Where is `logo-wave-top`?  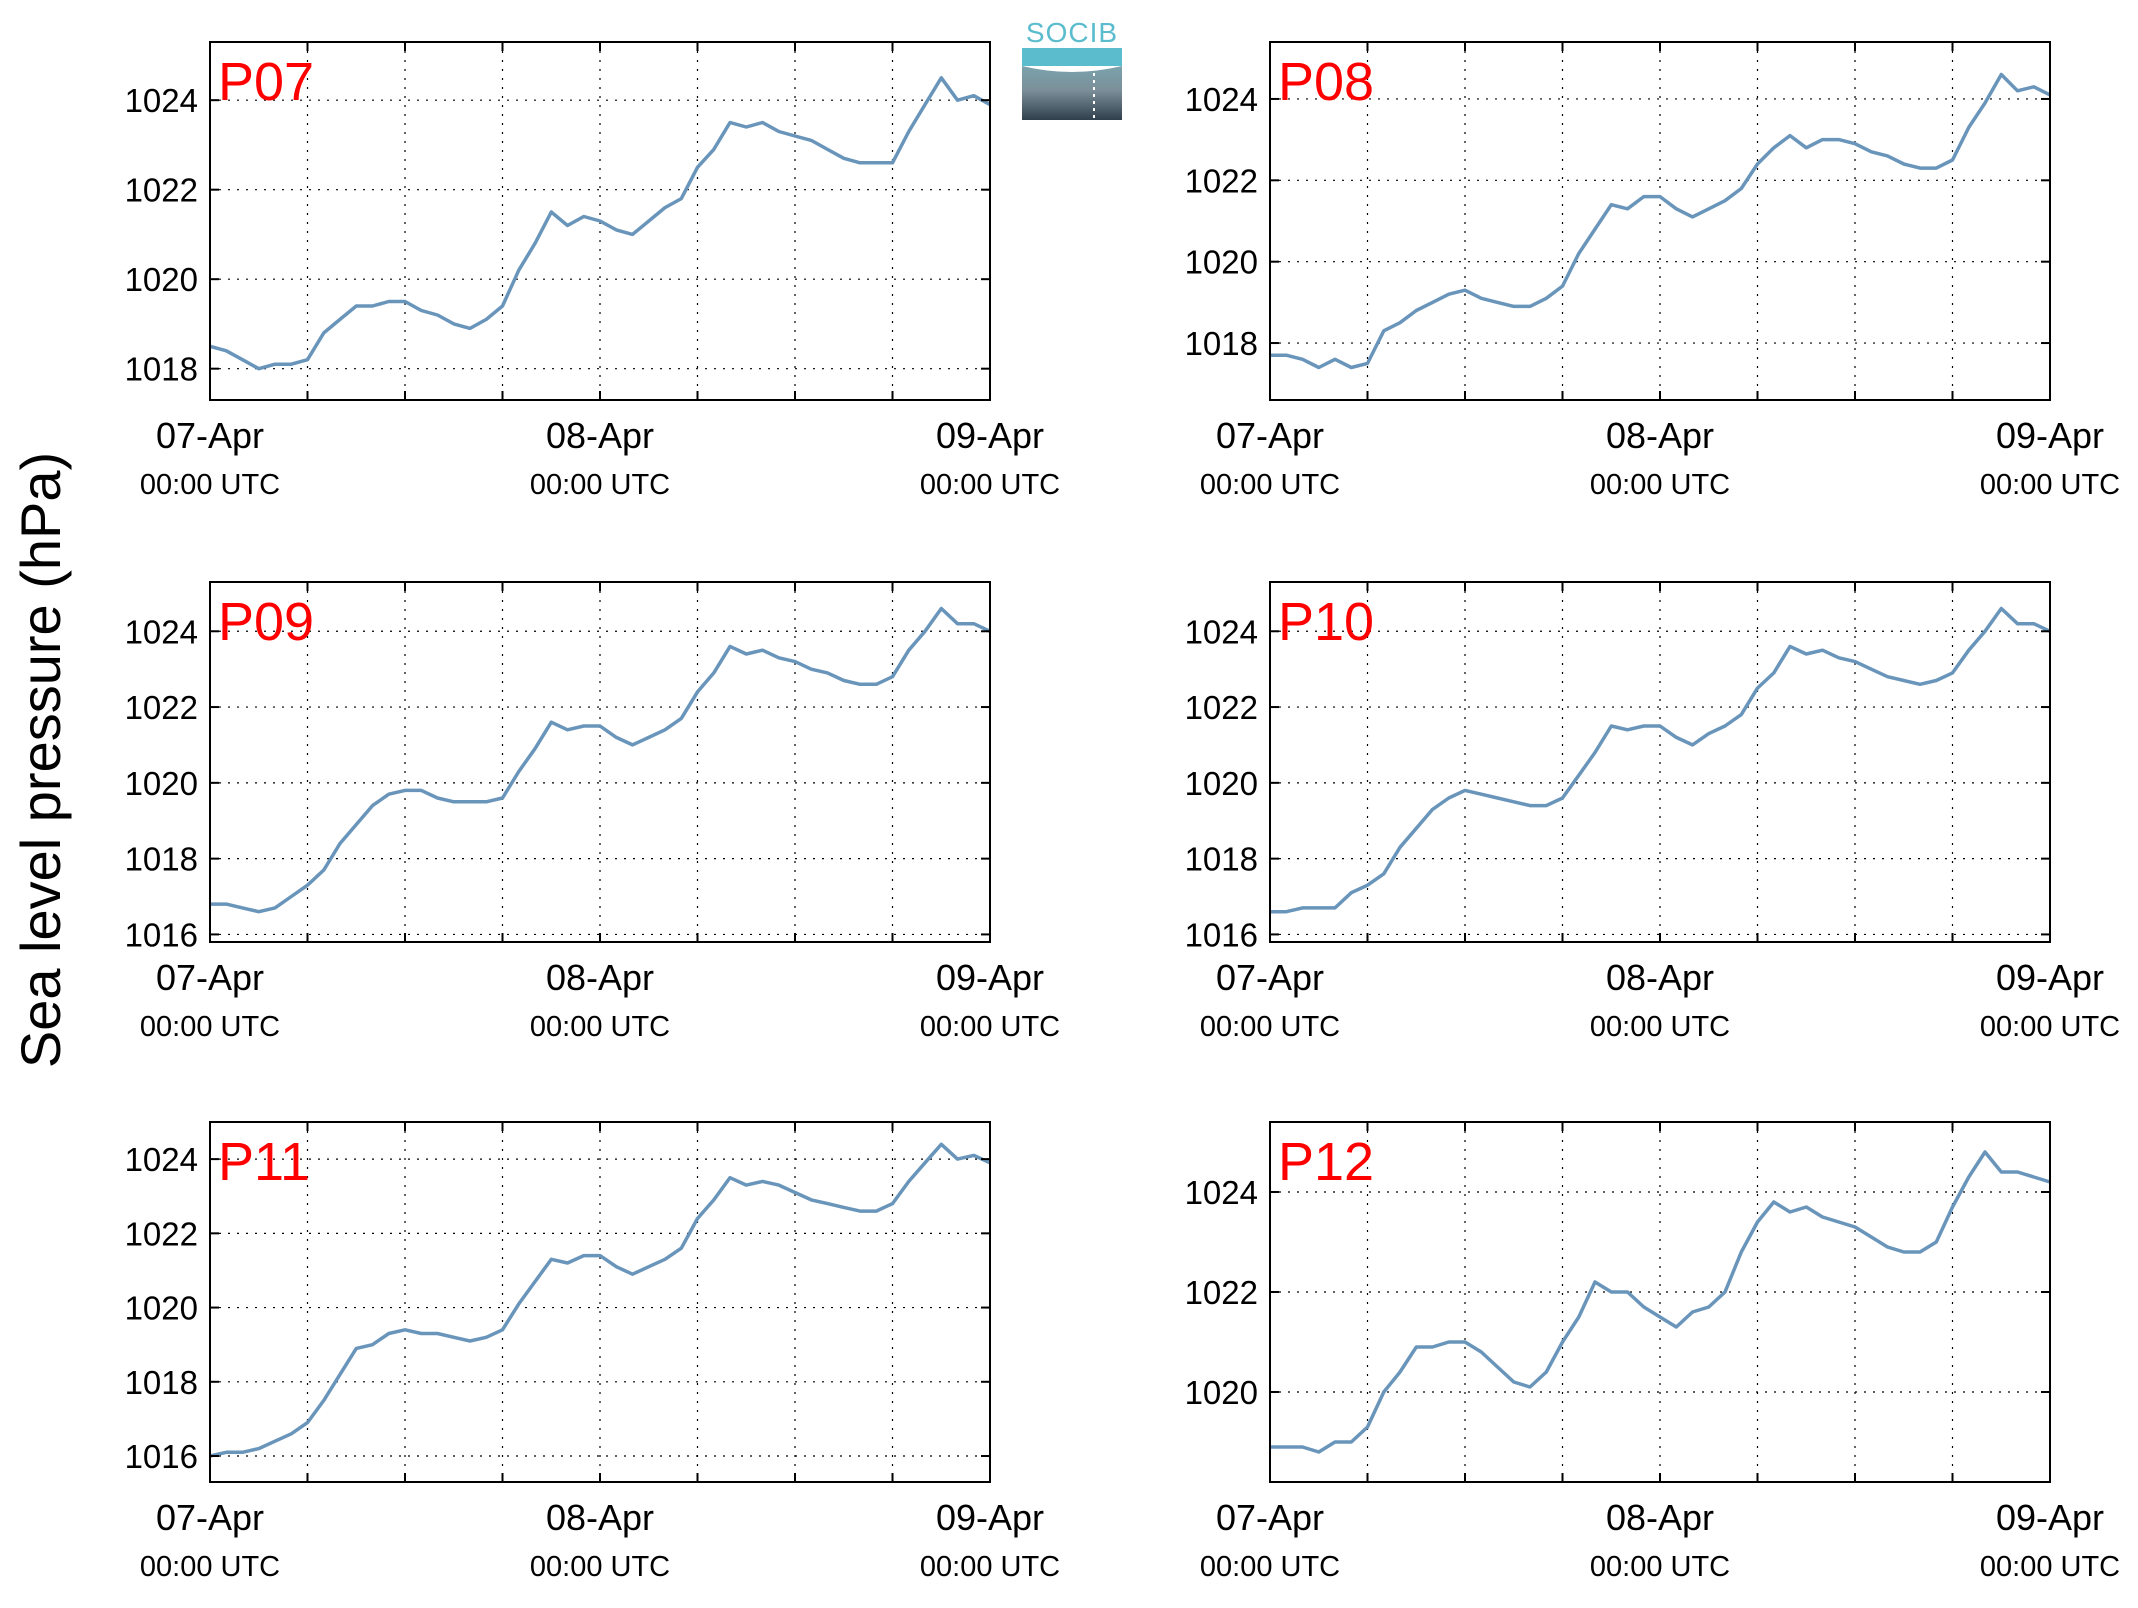 logo-wave-top is located at coordinates (1072, 57).